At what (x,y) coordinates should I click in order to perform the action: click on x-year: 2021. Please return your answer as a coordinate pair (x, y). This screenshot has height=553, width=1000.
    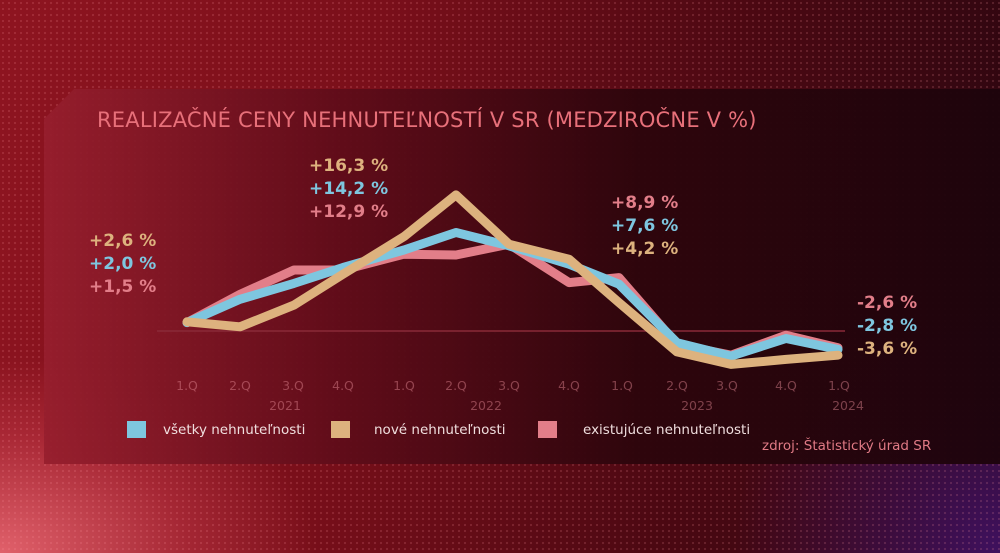
    Looking at the image, I should click on (285, 405).